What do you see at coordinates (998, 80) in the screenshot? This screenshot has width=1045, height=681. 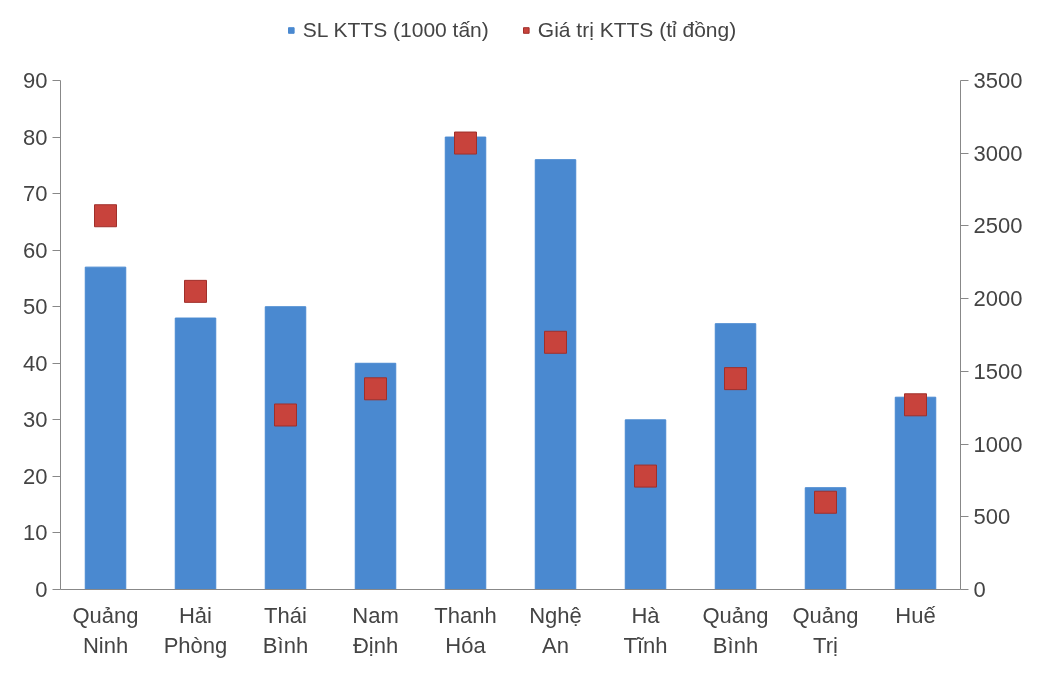 I see `y2-tick-label: 3500` at bounding box center [998, 80].